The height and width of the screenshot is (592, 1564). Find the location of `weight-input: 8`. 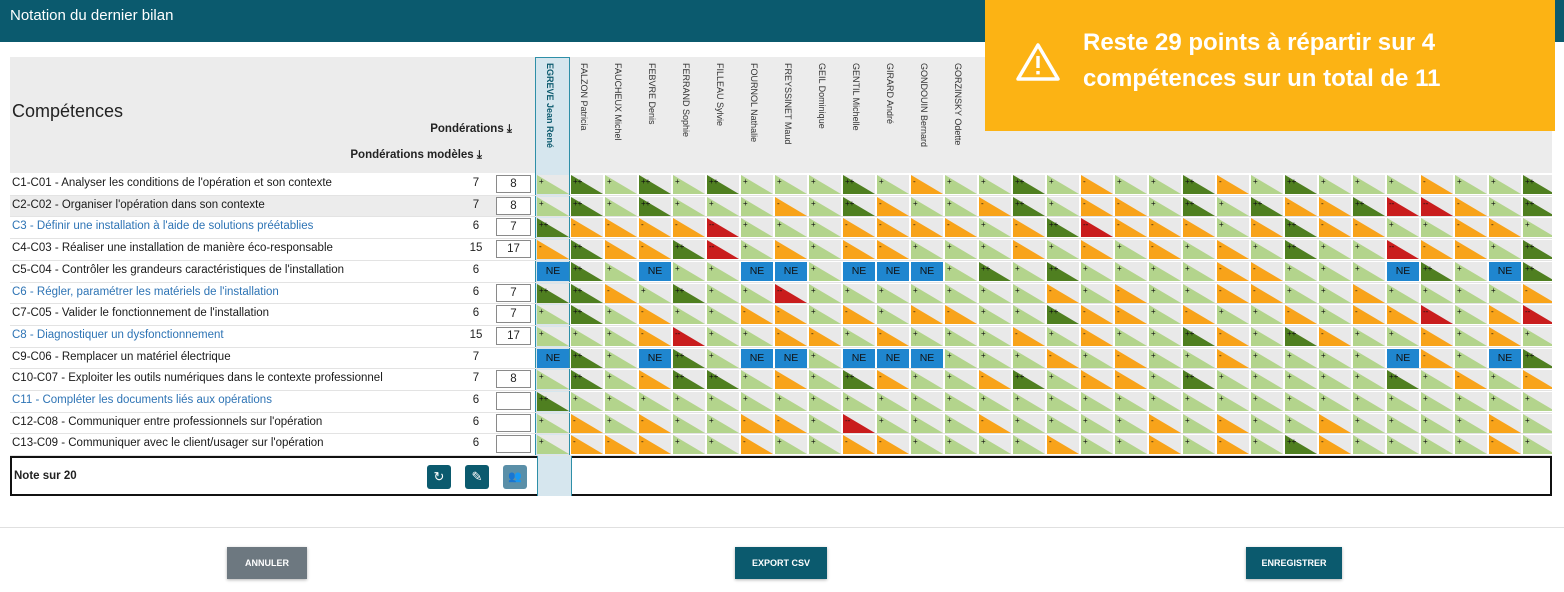

weight-input: 8 is located at coordinates (513, 184).